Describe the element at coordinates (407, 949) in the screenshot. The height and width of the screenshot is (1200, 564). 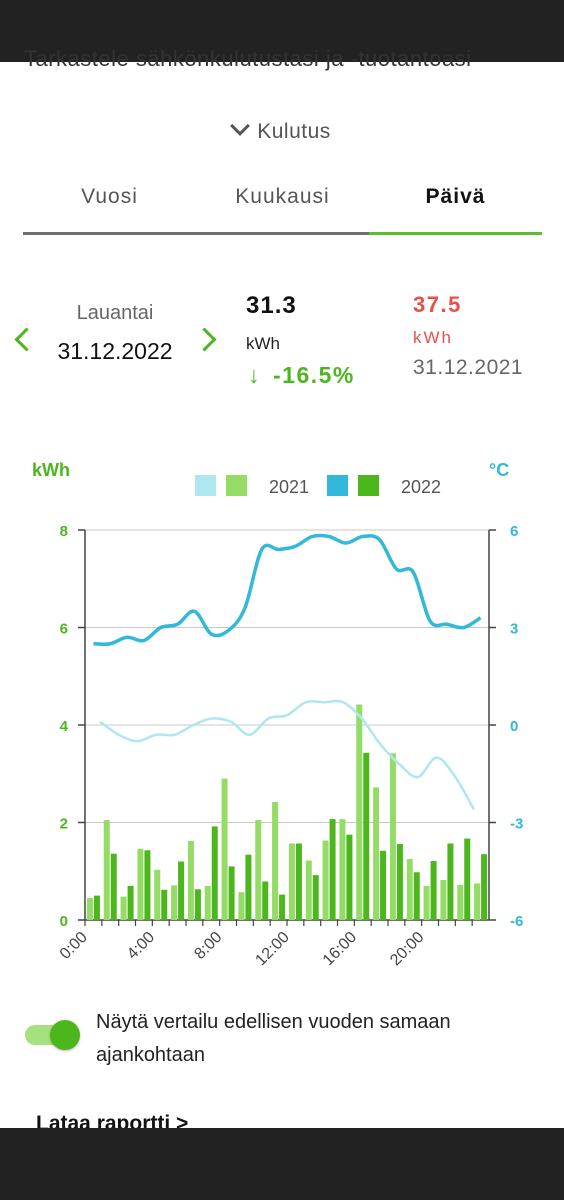
I see `x-tick-label: 20:00` at that location.